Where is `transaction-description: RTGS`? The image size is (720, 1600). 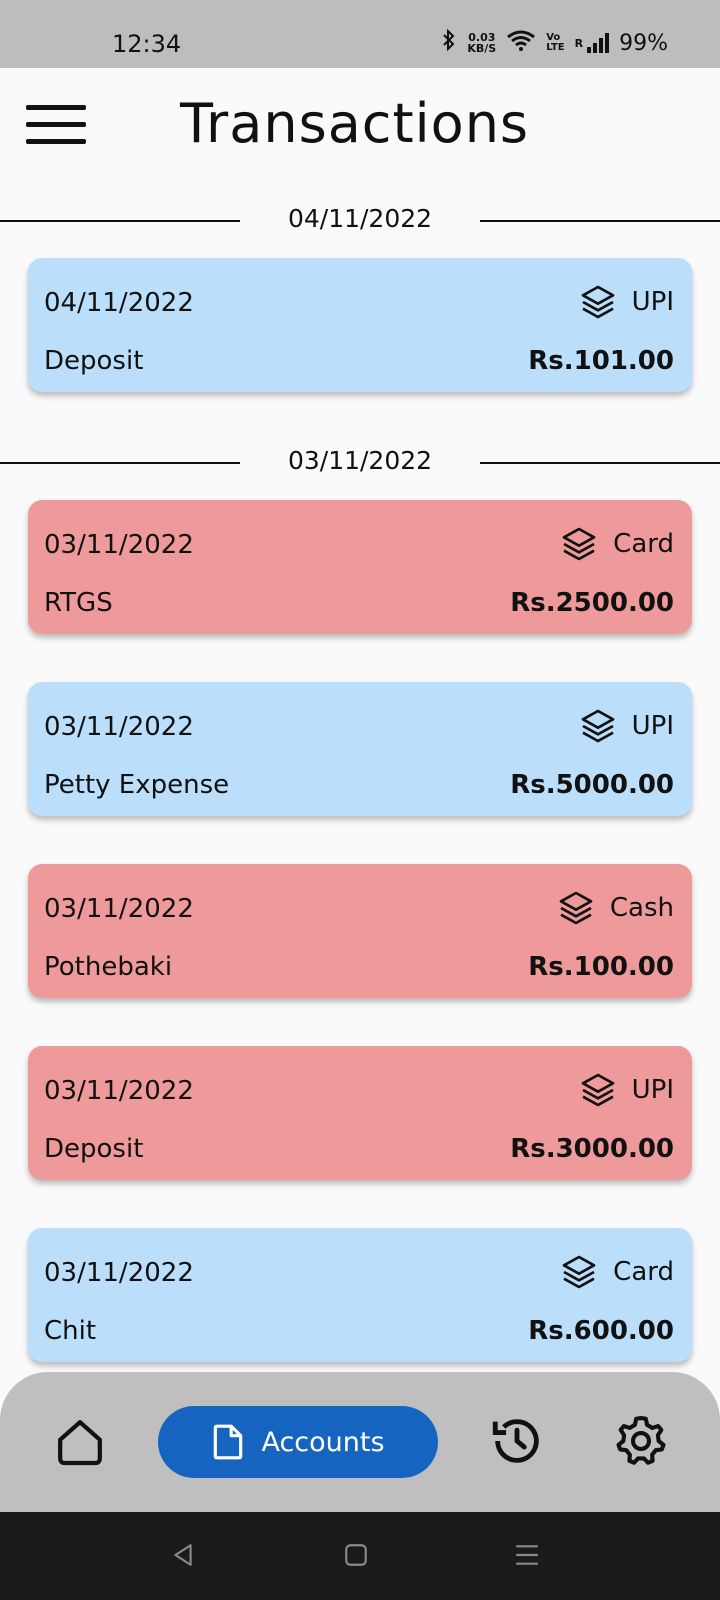
transaction-description: RTGS is located at coordinates (78, 603).